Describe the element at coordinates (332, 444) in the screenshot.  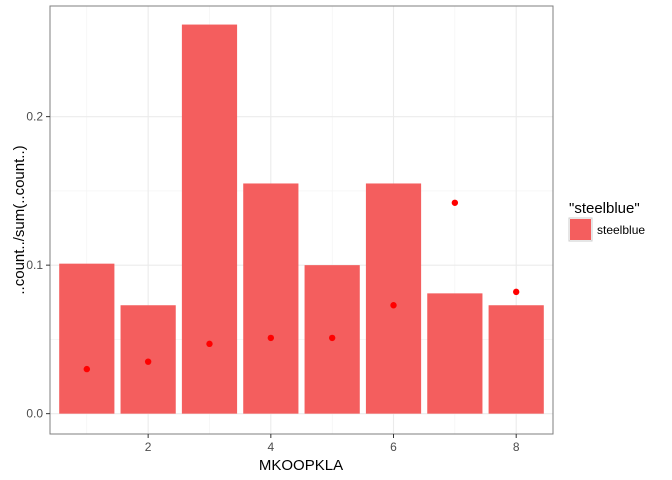
I see `x-axis: 2 4 6 8` at that location.